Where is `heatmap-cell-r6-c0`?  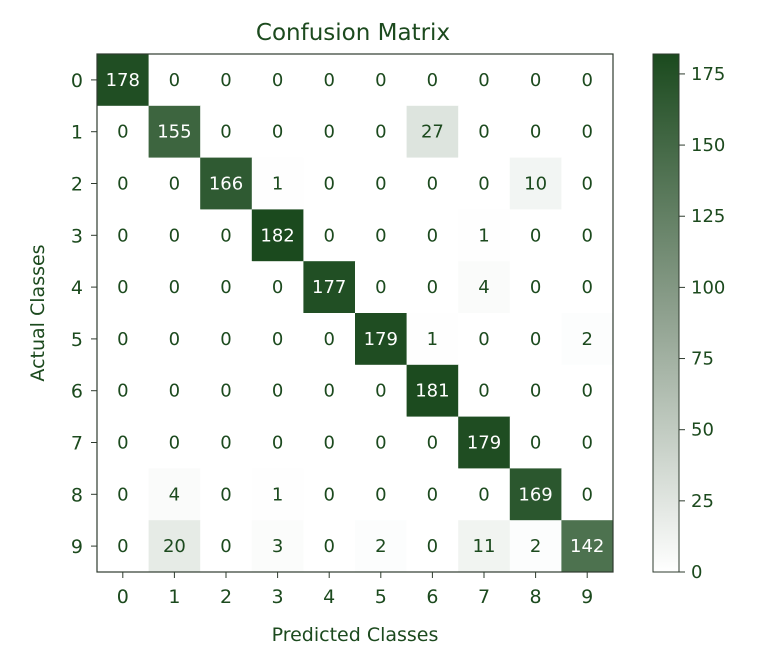 heatmap-cell-r6-c0 is located at coordinates (123, 391).